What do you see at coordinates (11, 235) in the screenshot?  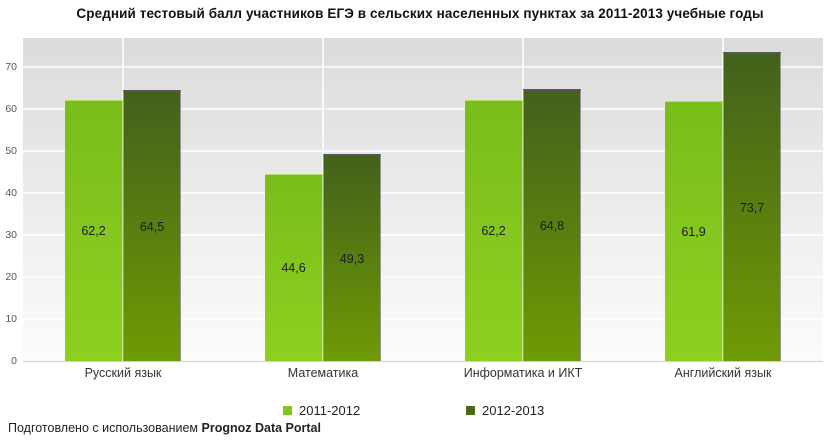 I see `y-axis-label: 30` at bounding box center [11, 235].